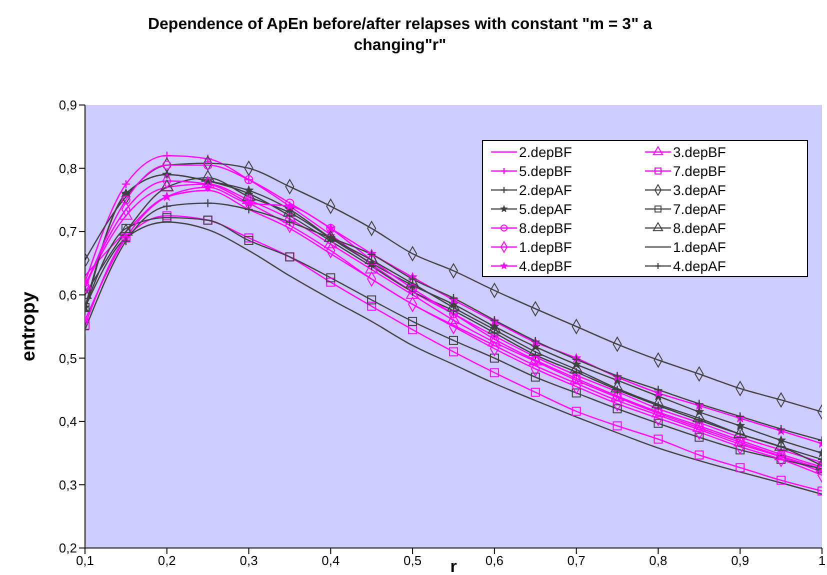  Describe the element at coordinates (400, 35) in the screenshot. I see `chart-title: Dependence of ApEn before/after relapses with constant "m = 3" a changing"r"` at that location.